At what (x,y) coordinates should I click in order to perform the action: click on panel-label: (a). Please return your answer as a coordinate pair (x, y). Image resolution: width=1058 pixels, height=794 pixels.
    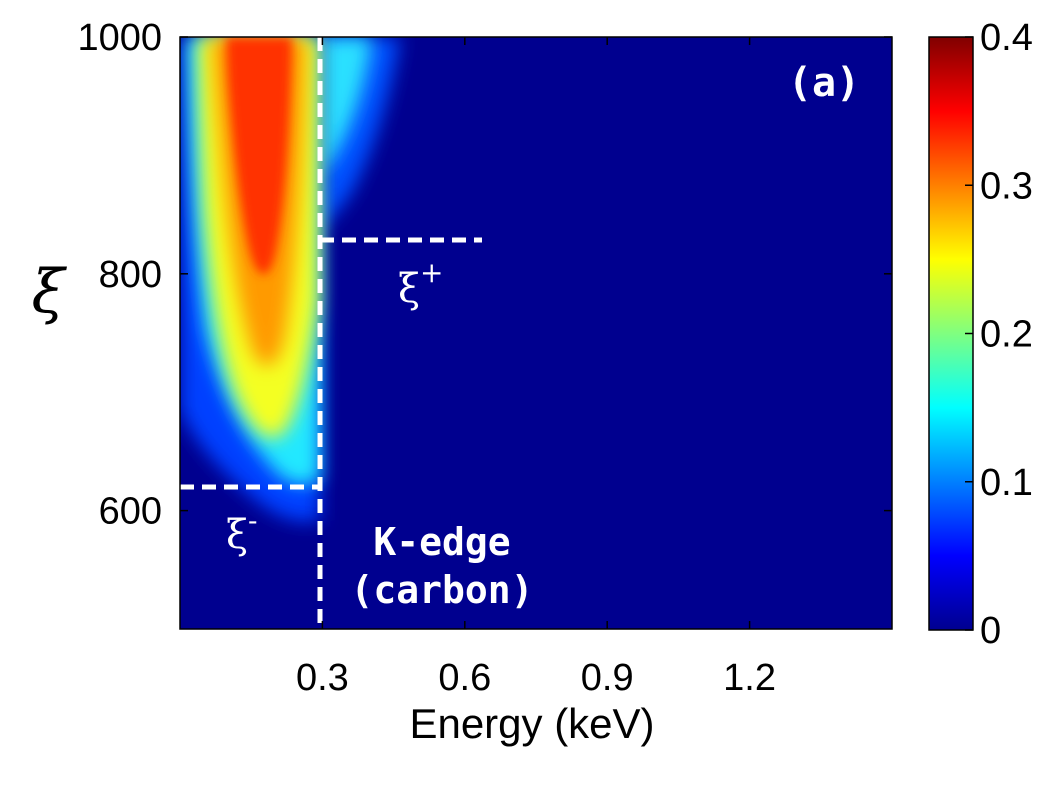
    Looking at the image, I should click on (824, 83).